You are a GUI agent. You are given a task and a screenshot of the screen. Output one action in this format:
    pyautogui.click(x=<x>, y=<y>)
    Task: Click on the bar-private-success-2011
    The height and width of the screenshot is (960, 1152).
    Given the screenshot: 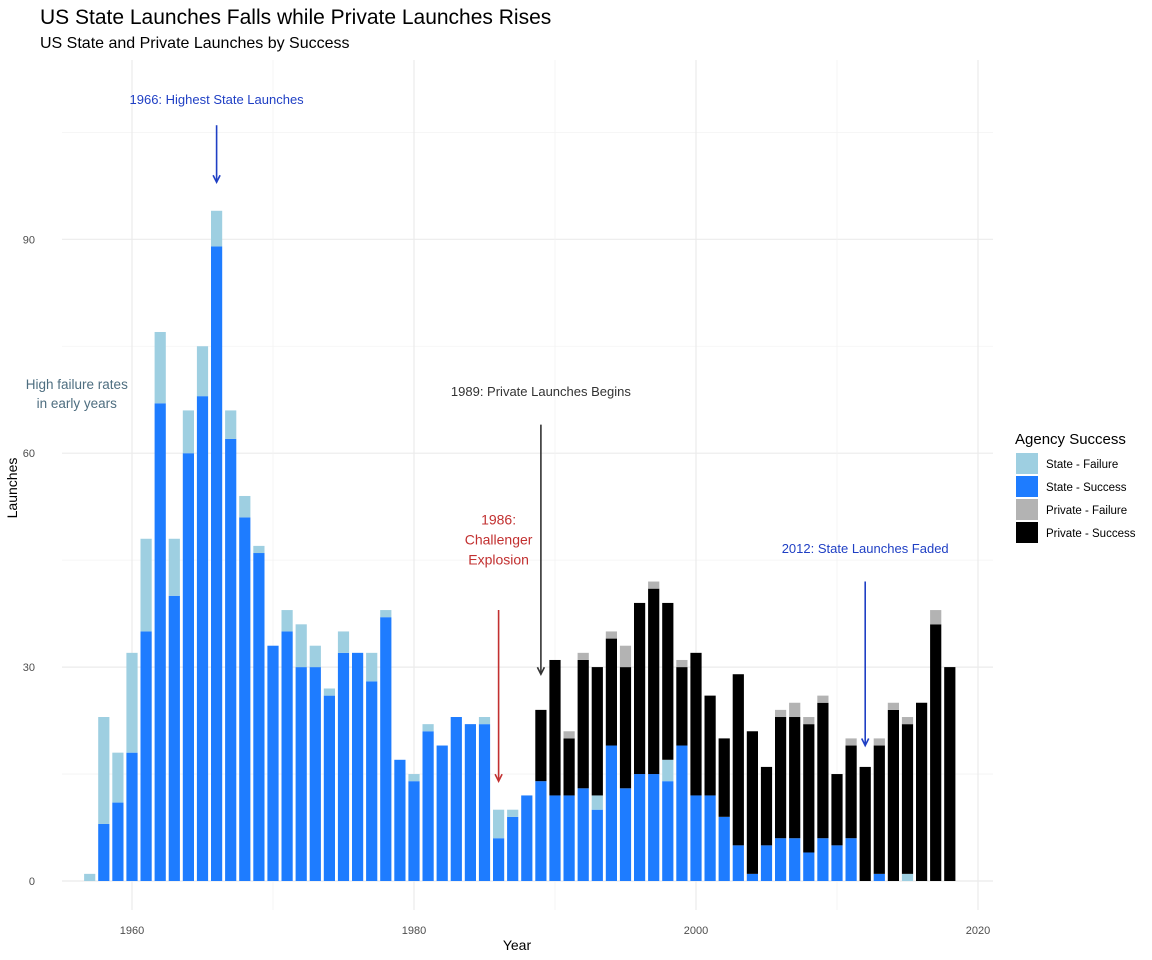 What is the action you would take?
    pyautogui.click(x=851, y=792)
    